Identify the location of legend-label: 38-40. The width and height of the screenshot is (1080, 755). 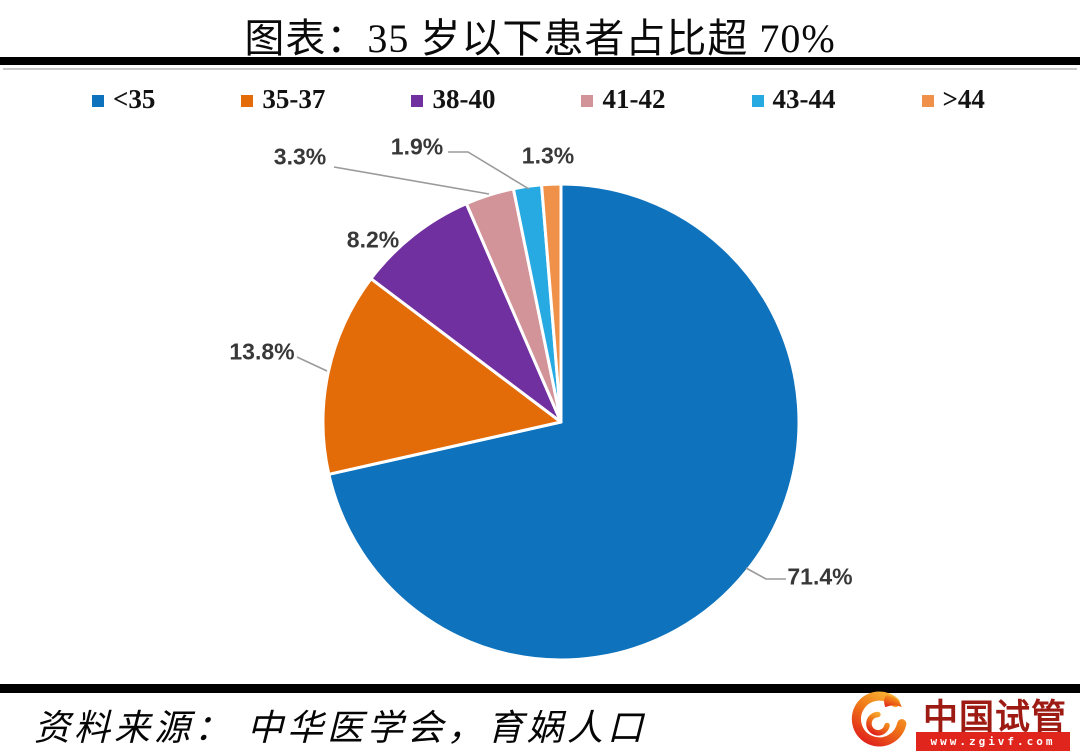
(464, 99).